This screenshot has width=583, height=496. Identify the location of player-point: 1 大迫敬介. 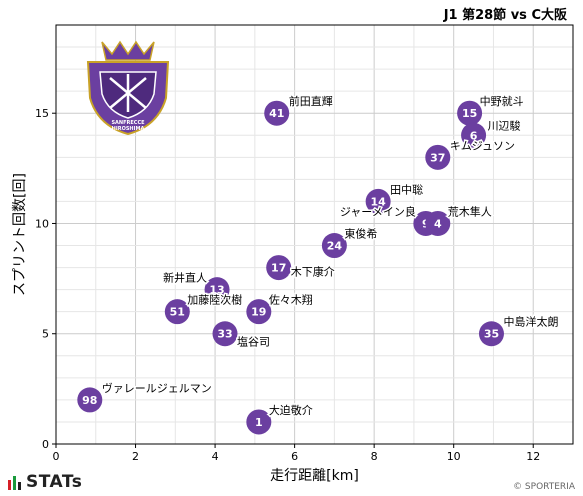
(280, 418).